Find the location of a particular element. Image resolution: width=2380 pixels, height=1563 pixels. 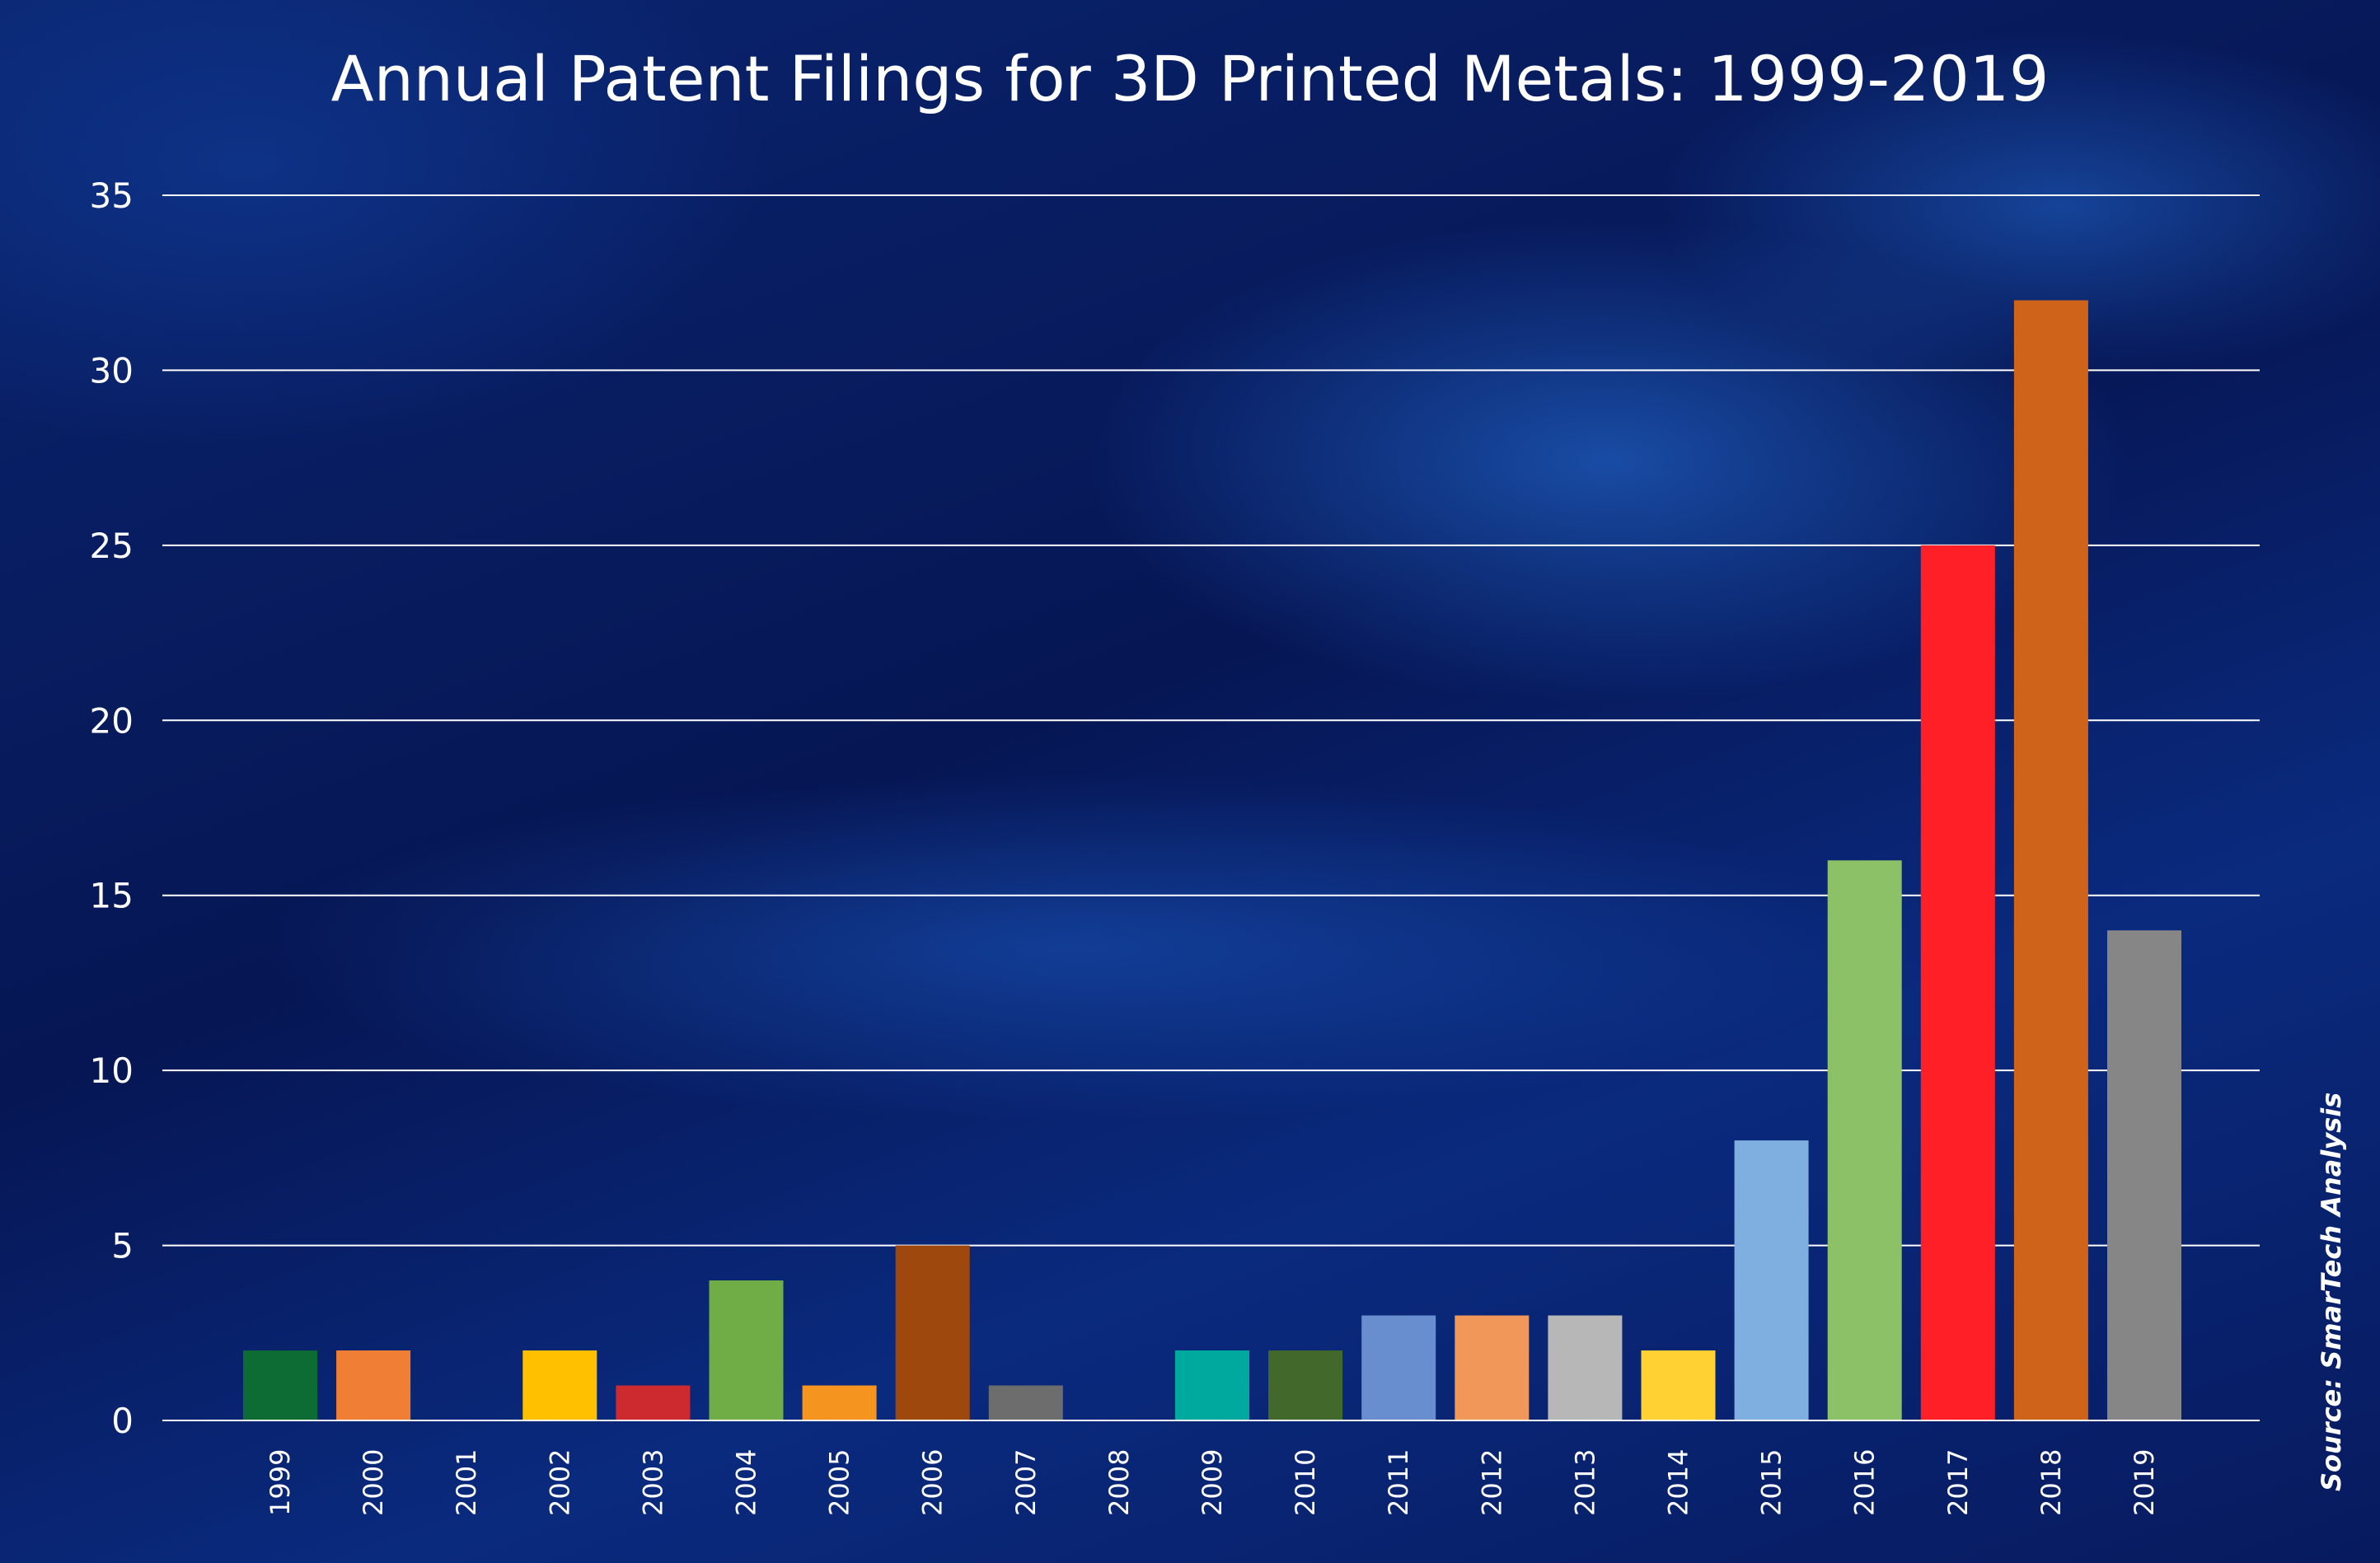

x-tick-label: 2007 is located at coordinates (1026, 1482).